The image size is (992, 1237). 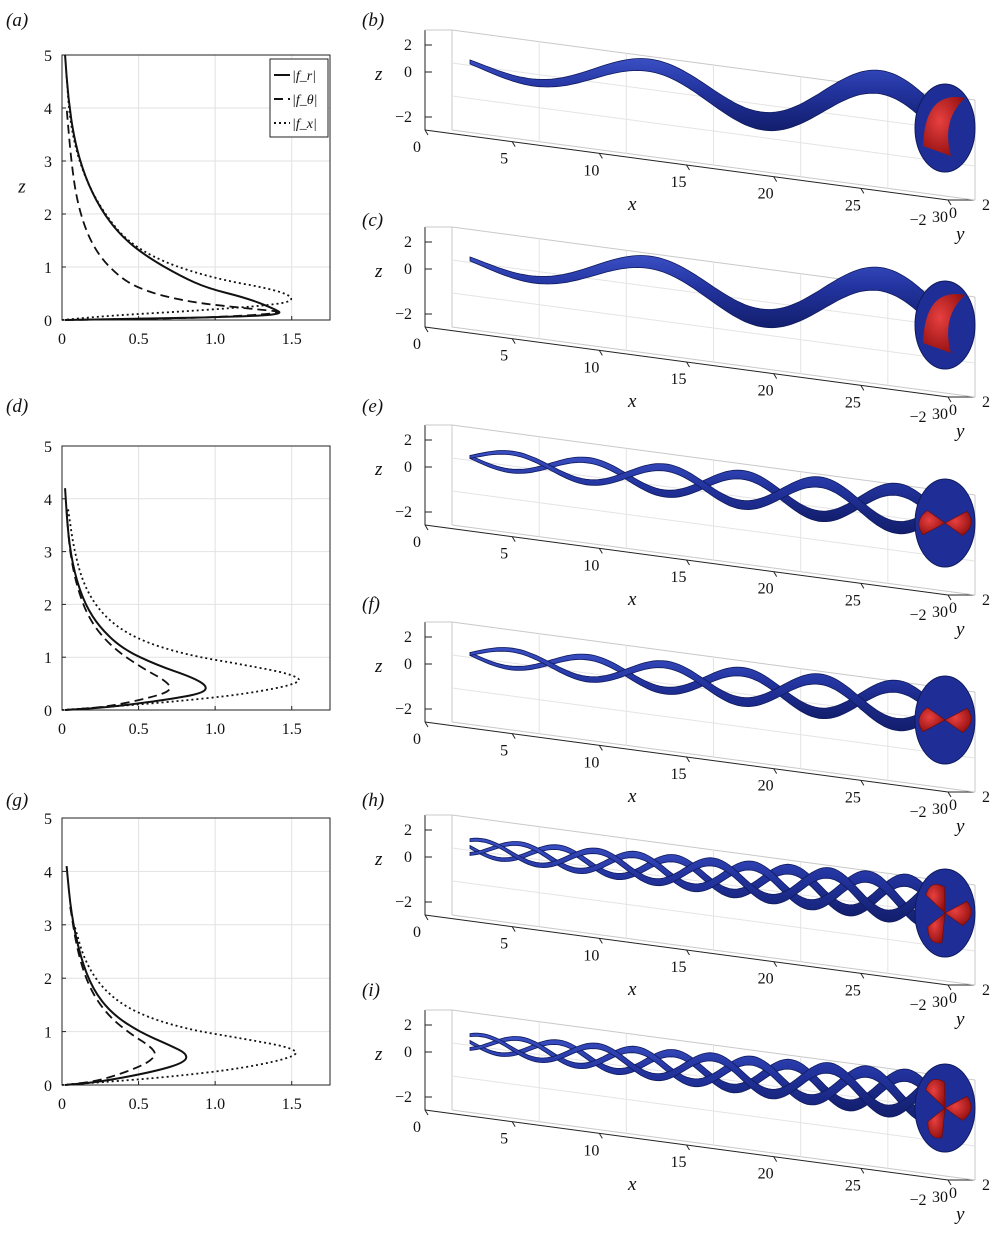 What do you see at coordinates (304, 76) in the screenshot?
I see `legend-label: |f_r|` at bounding box center [304, 76].